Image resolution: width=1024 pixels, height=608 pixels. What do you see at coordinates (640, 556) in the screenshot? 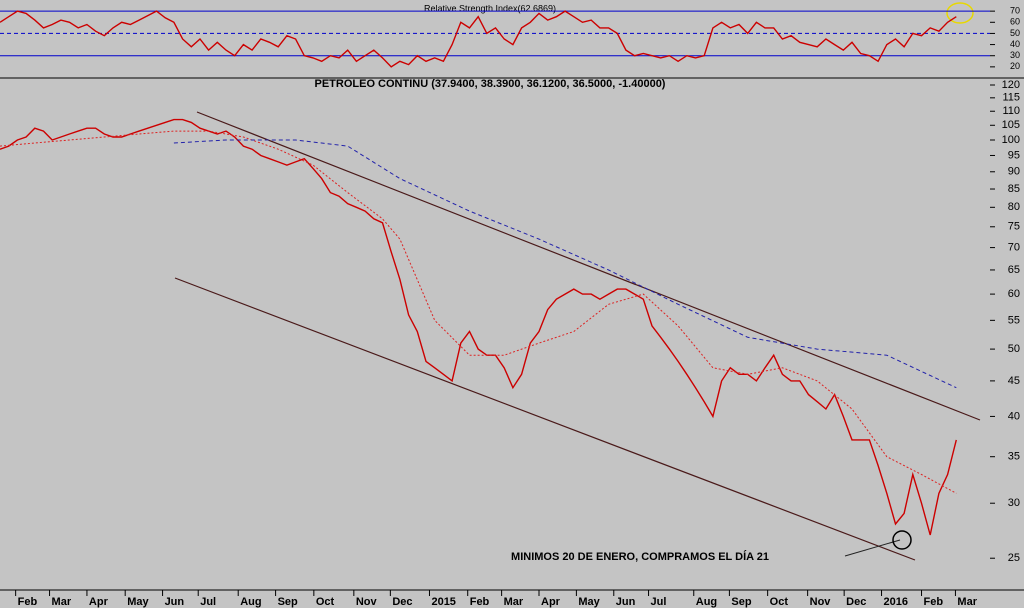
I see `annotation: MINIMOS 20 DE ENERO, COMPRAMOS EL DÍA 21` at bounding box center [640, 556].